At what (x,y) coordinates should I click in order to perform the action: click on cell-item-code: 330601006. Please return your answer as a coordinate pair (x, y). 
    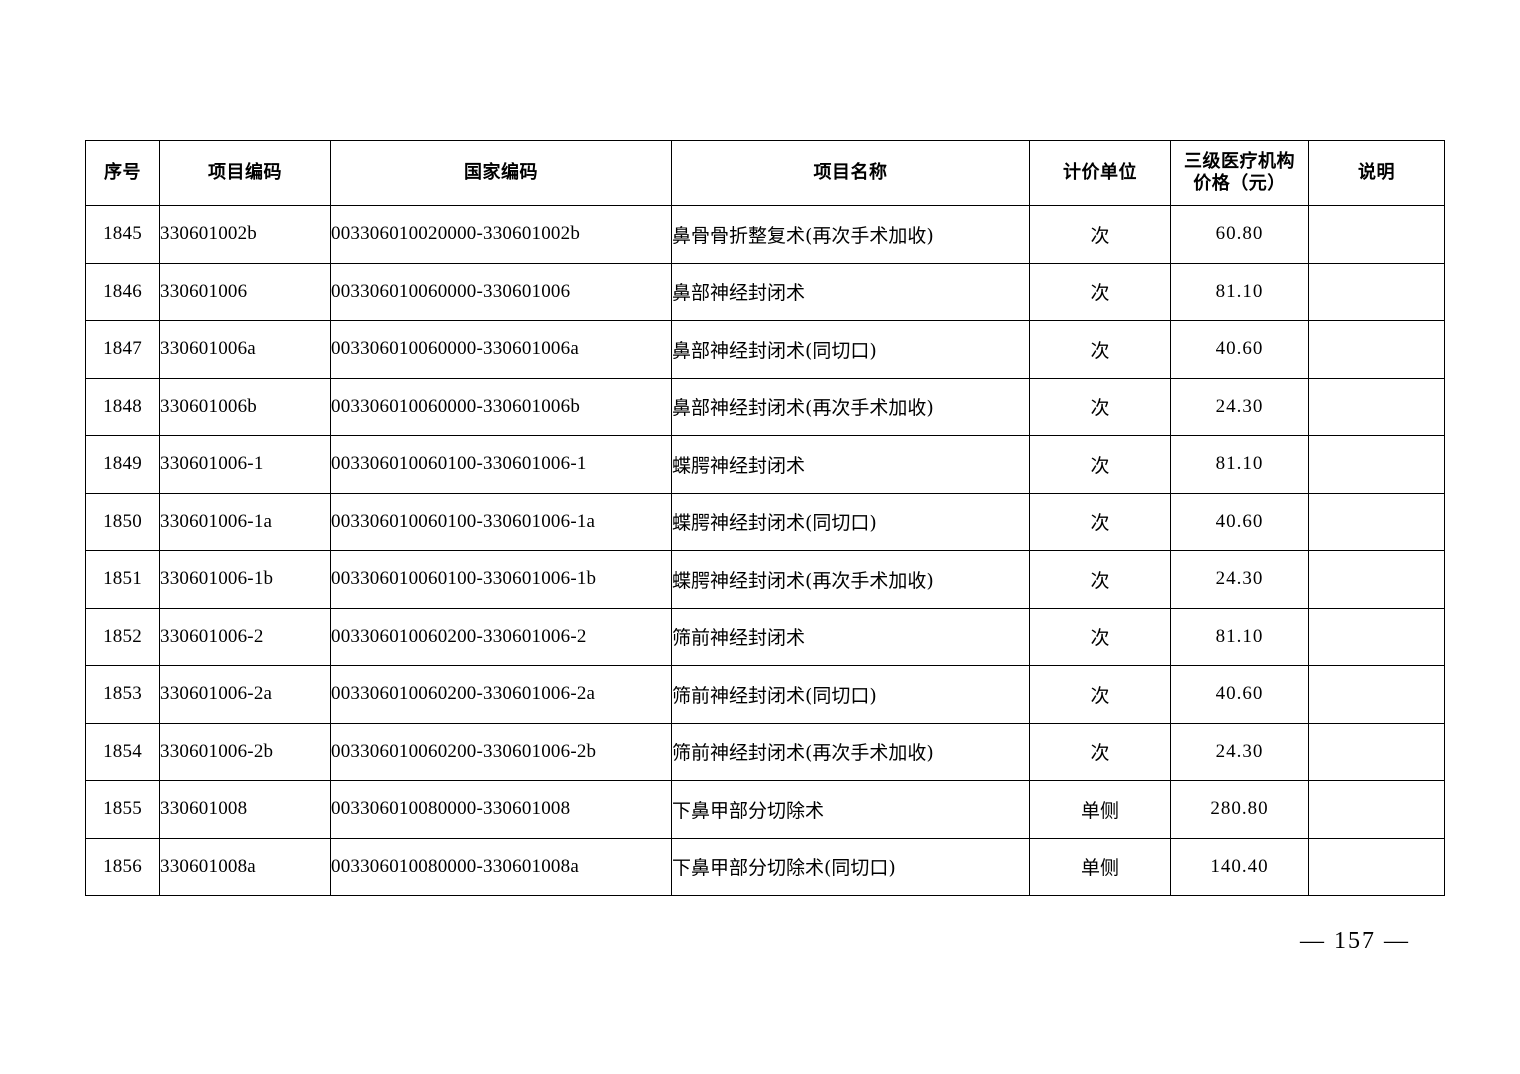
    Looking at the image, I should click on (245, 291).